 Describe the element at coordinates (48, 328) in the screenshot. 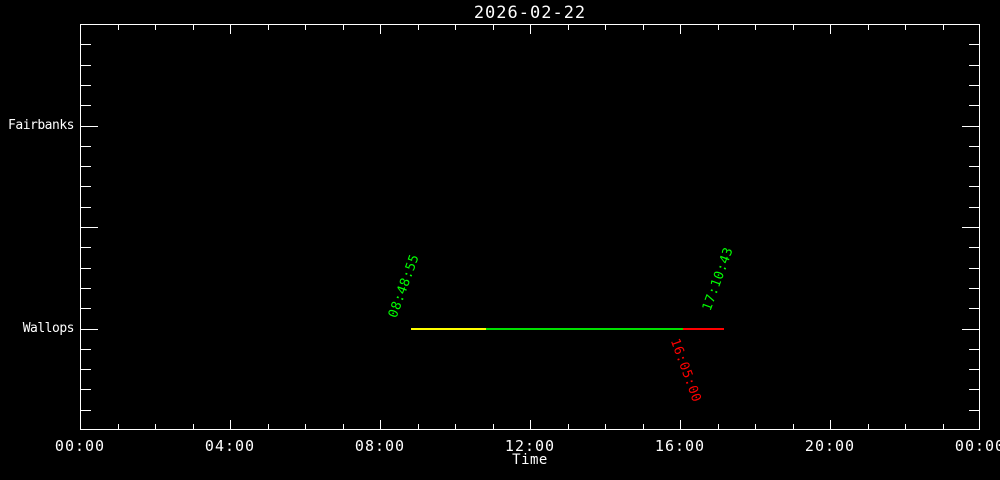

I see `y-category-label-wallops: Wallops` at that location.